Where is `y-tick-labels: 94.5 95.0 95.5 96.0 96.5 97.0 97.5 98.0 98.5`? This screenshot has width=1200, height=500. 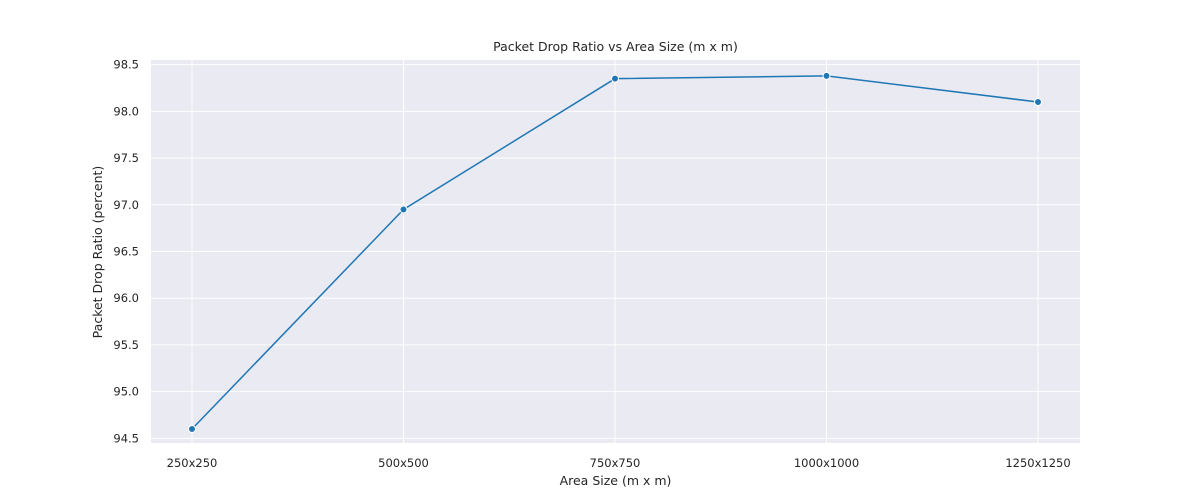
y-tick-labels: 94.5 95.0 95.5 96.0 96.5 97.0 97.5 98.0 98.5 is located at coordinates (126, 252).